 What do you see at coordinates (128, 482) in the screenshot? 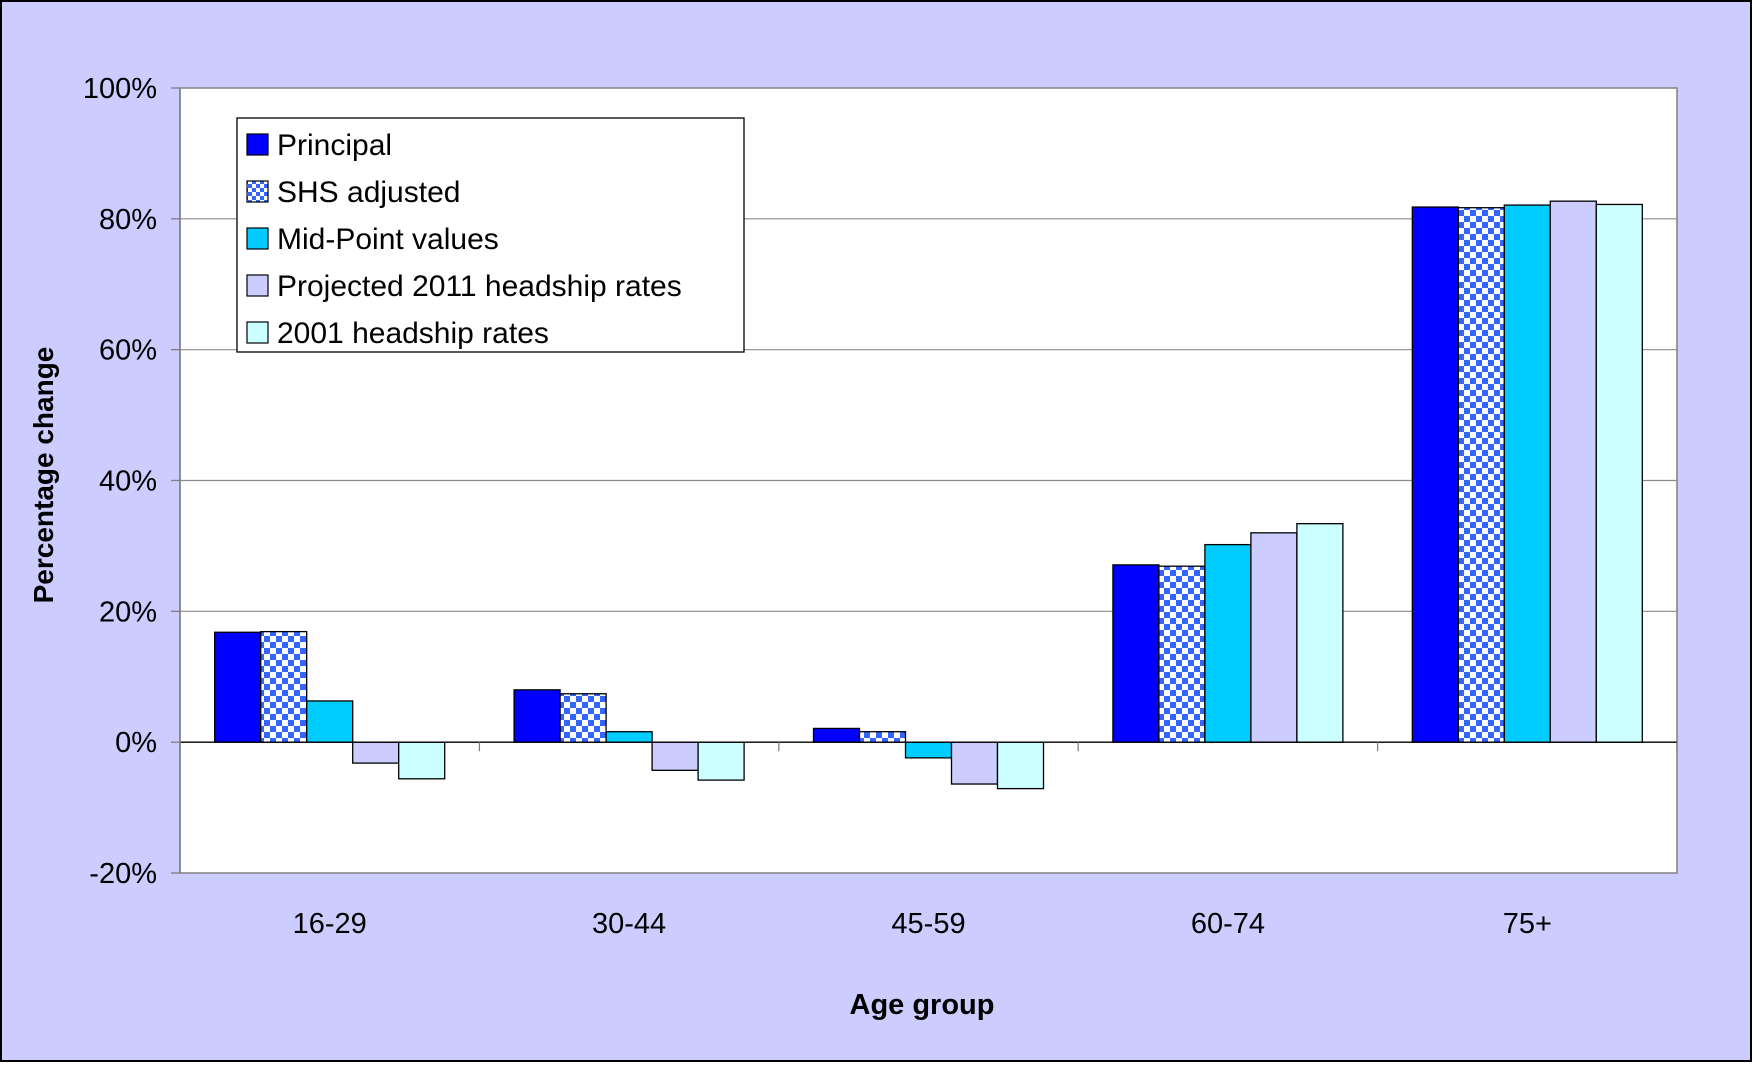
I see `y-tick-label: 40%` at bounding box center [128, 482].